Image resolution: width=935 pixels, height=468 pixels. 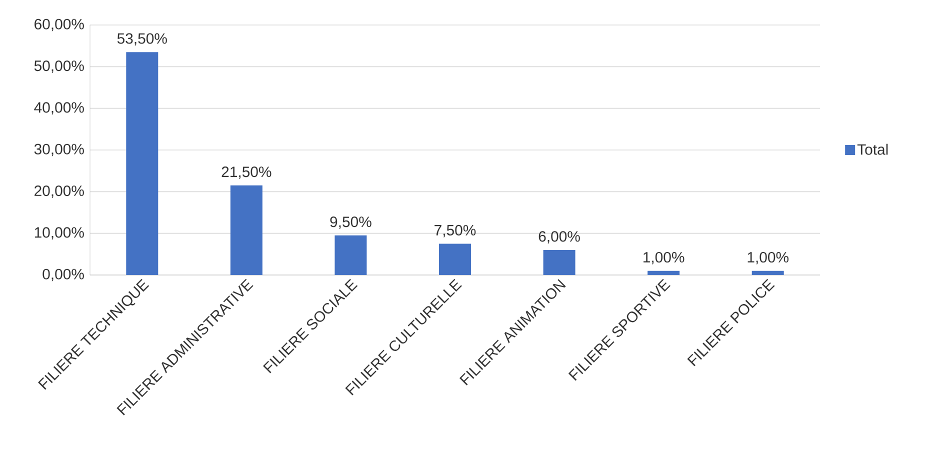 What do you see at coordinates (63, 275) in the screenshot?
I see `y-tick-label: 0,00%` at bounding box center [63, 275].